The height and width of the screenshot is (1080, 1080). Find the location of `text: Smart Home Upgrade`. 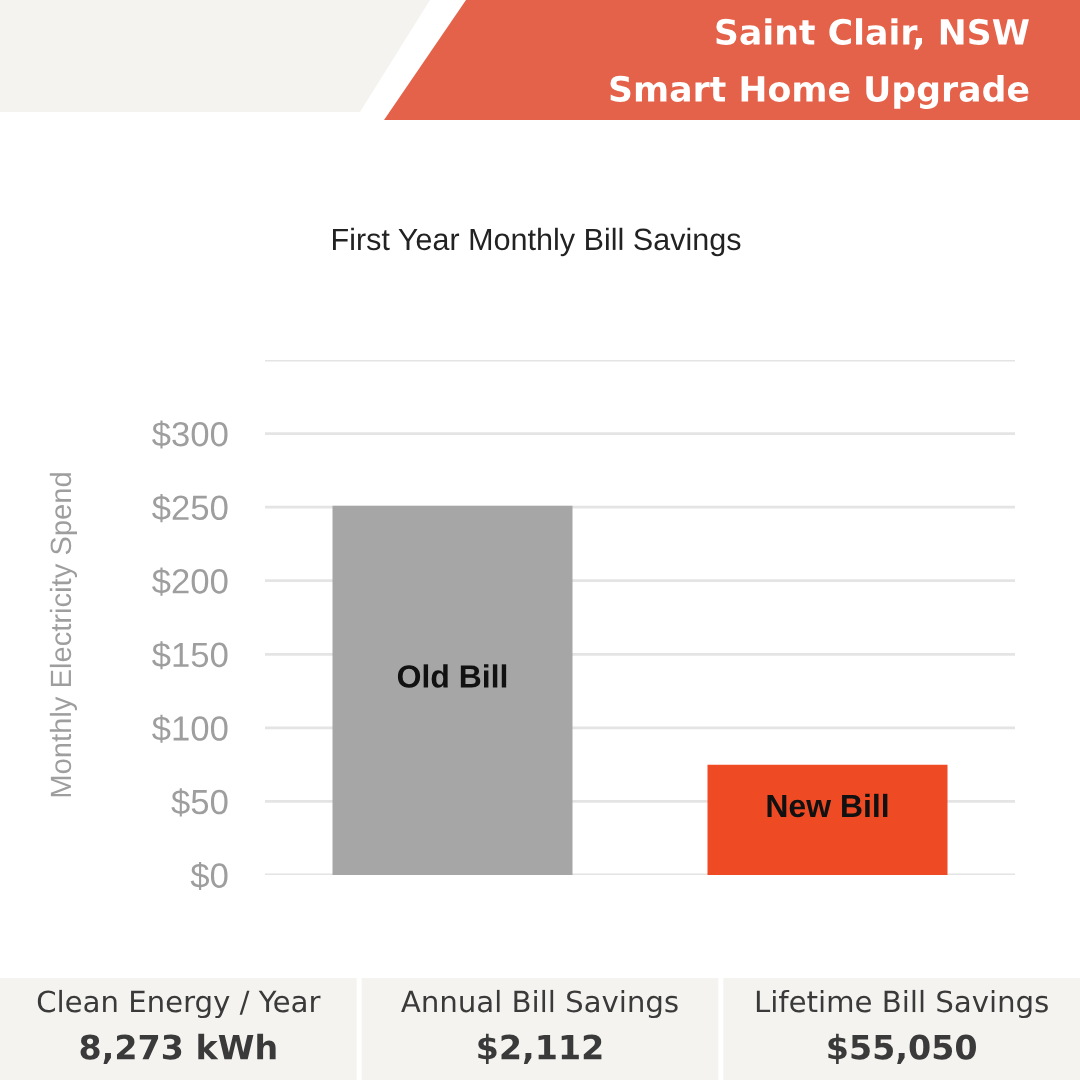

text: Smart Home Upgrade is located at coordinates (819, 92).